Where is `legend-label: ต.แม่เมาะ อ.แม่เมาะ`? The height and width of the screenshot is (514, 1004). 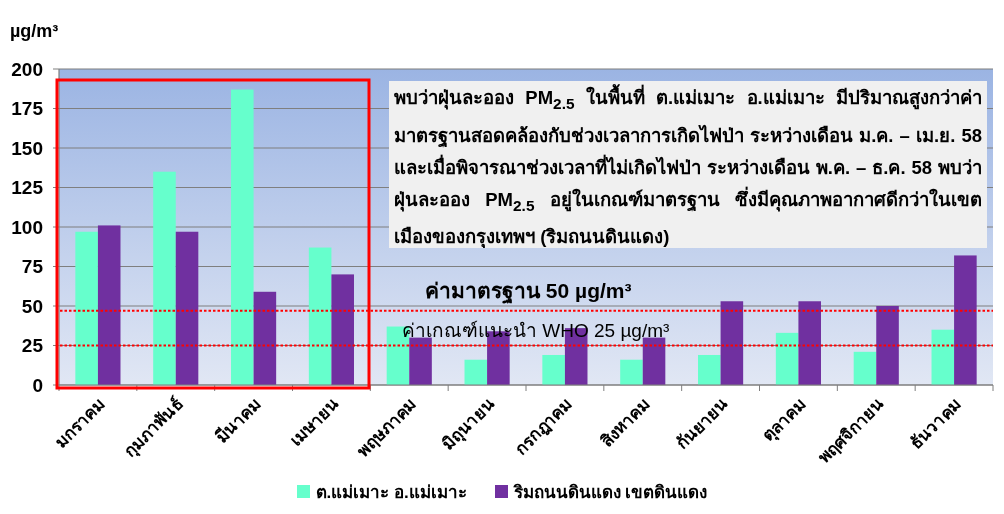 legend-label: ต.แม่เมาะ อ.แม่เมาะ is located at coordinates (391, 492).